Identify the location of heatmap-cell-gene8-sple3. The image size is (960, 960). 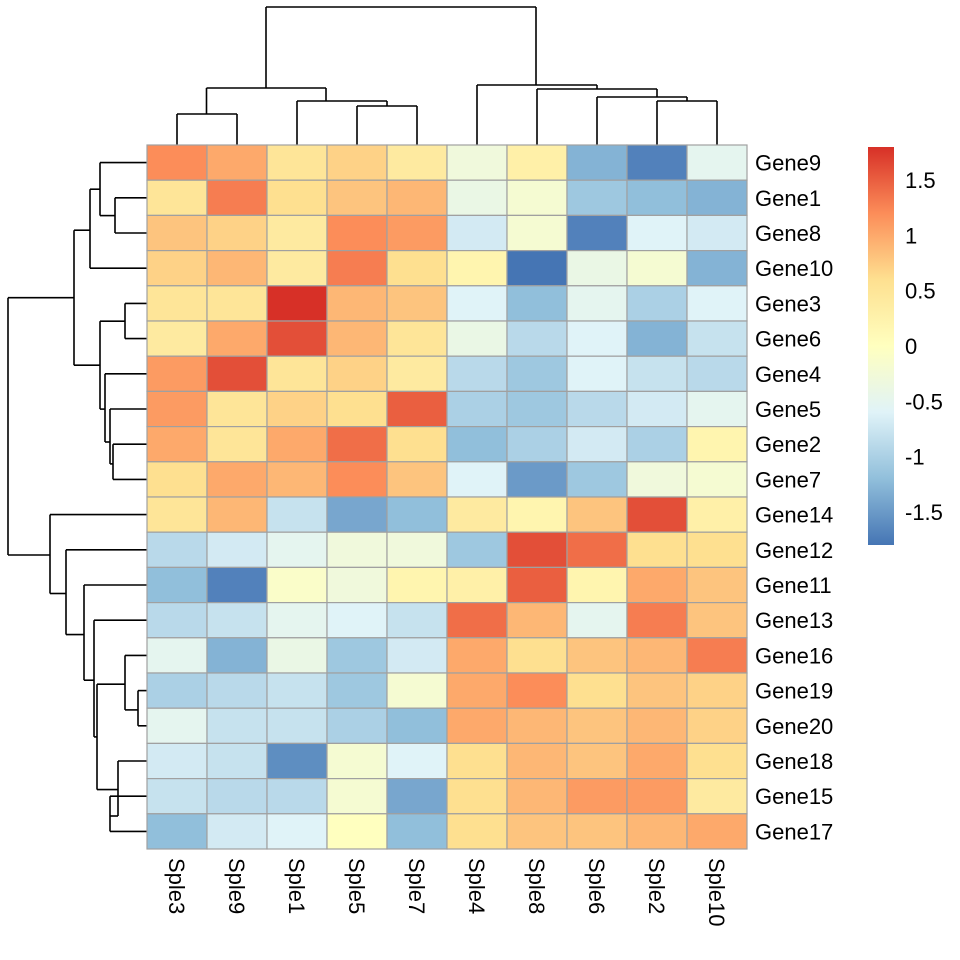
(177, 233).